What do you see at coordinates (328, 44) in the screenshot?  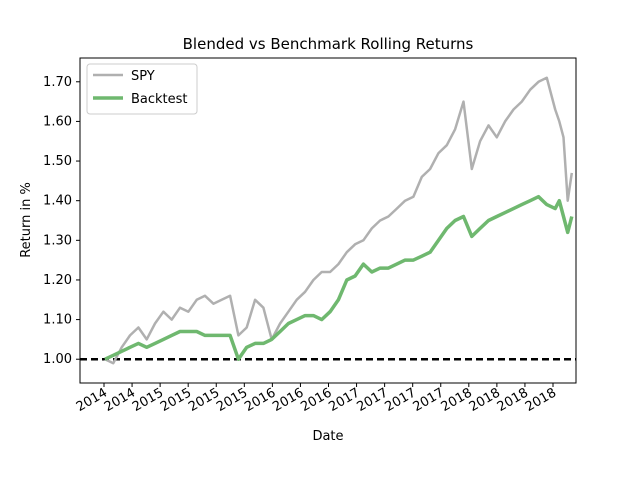 I see `chart-title: Blended vs Benchmark Rolling Returns` at bounding box center [328, 44].